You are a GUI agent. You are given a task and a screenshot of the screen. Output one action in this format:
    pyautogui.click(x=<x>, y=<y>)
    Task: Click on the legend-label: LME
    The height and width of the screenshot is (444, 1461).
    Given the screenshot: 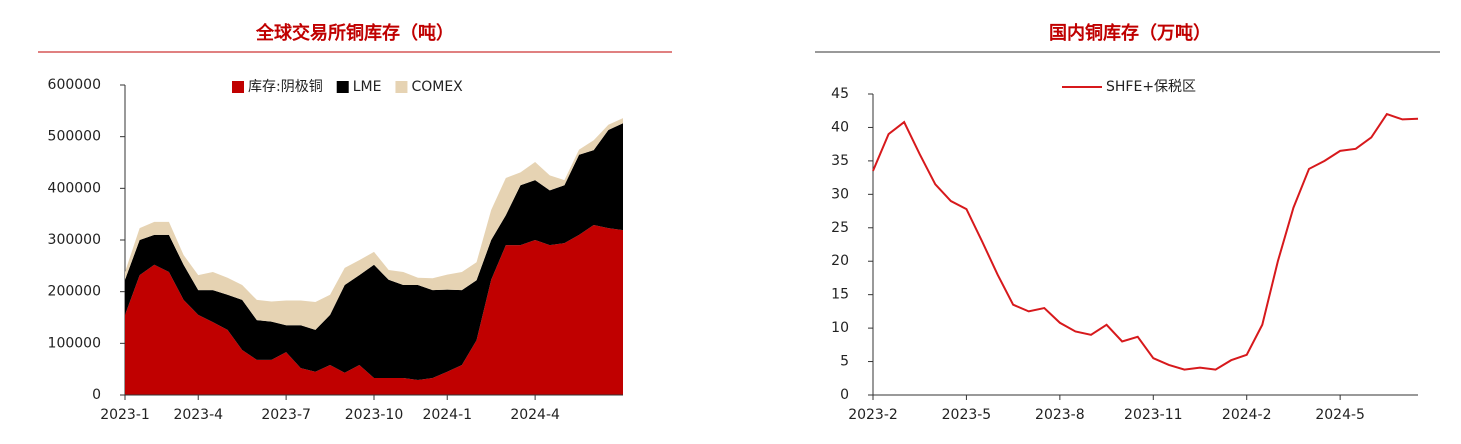 What is the action you would take?
    pyautogui.click(x=367, y=87)
    